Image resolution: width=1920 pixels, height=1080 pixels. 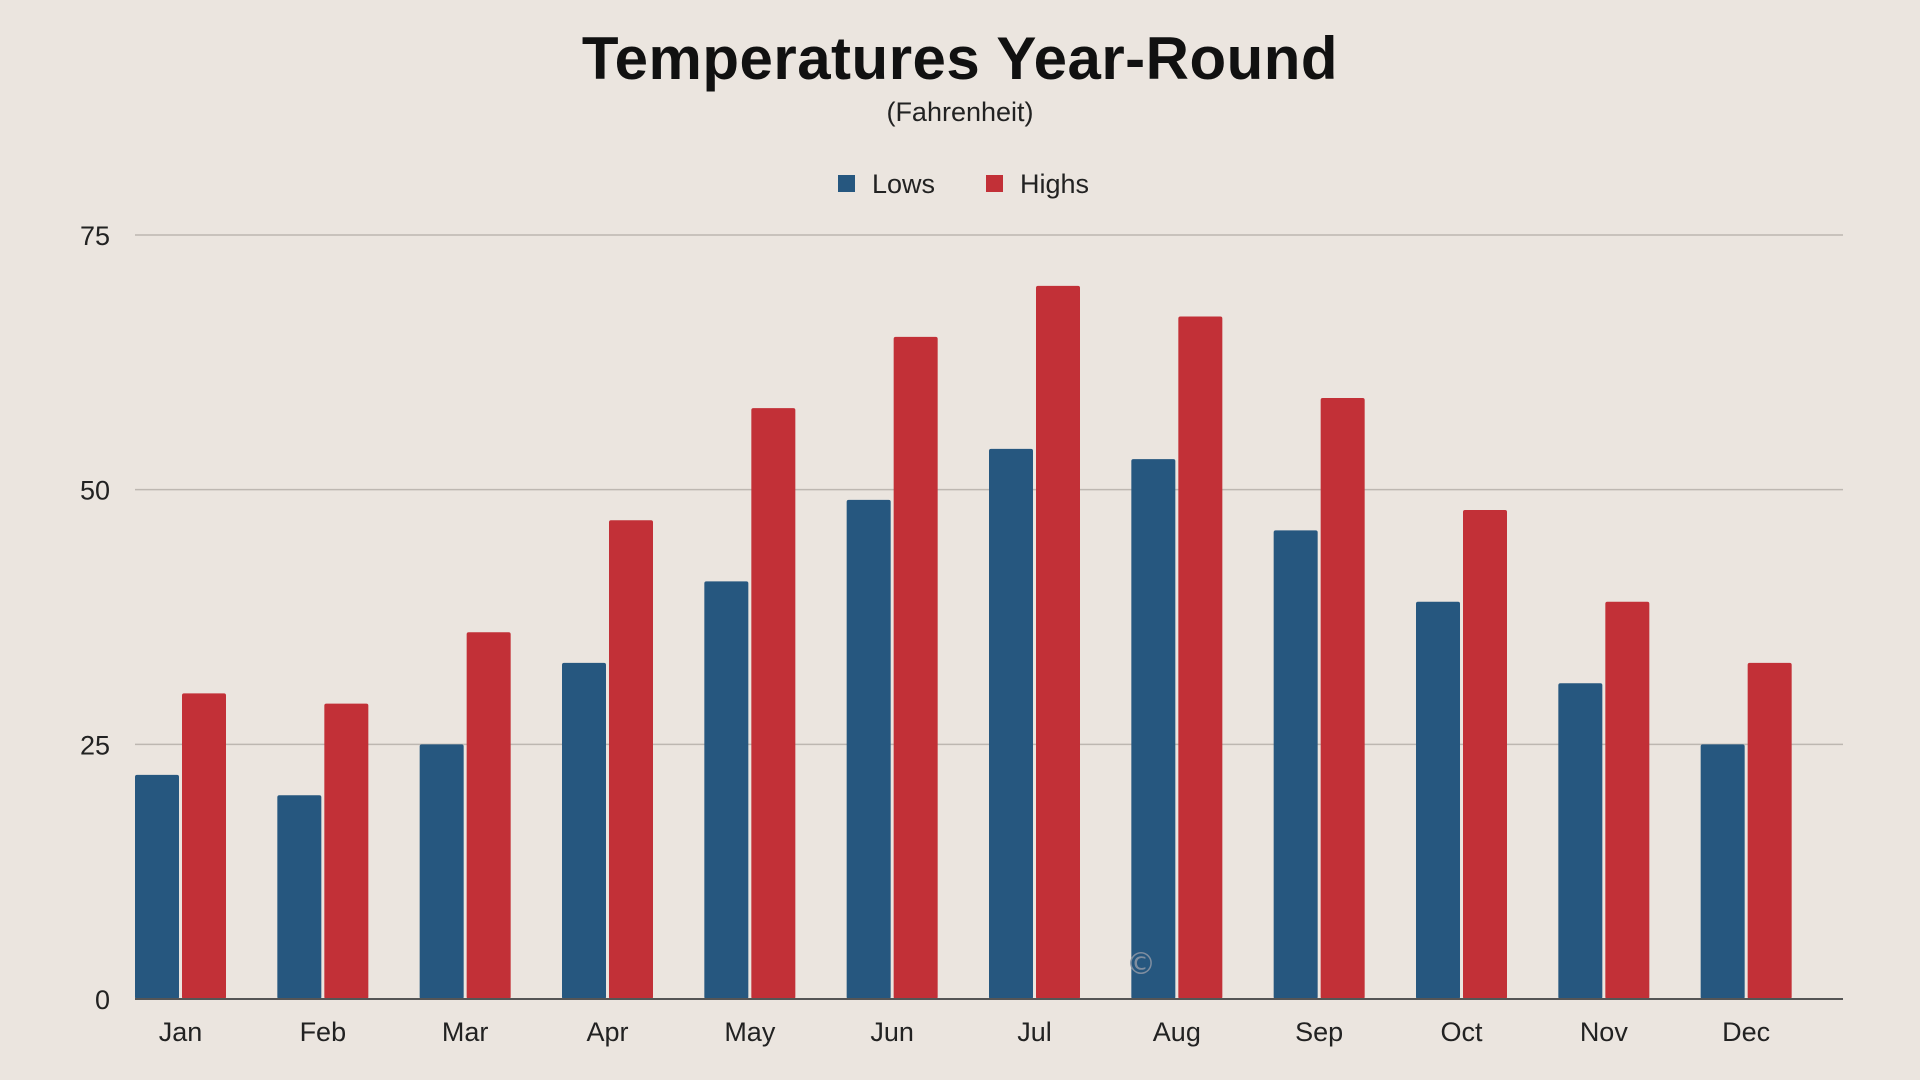 I want to click on x-tick-label-oct: Oct, so click(x=1461, y=1032).